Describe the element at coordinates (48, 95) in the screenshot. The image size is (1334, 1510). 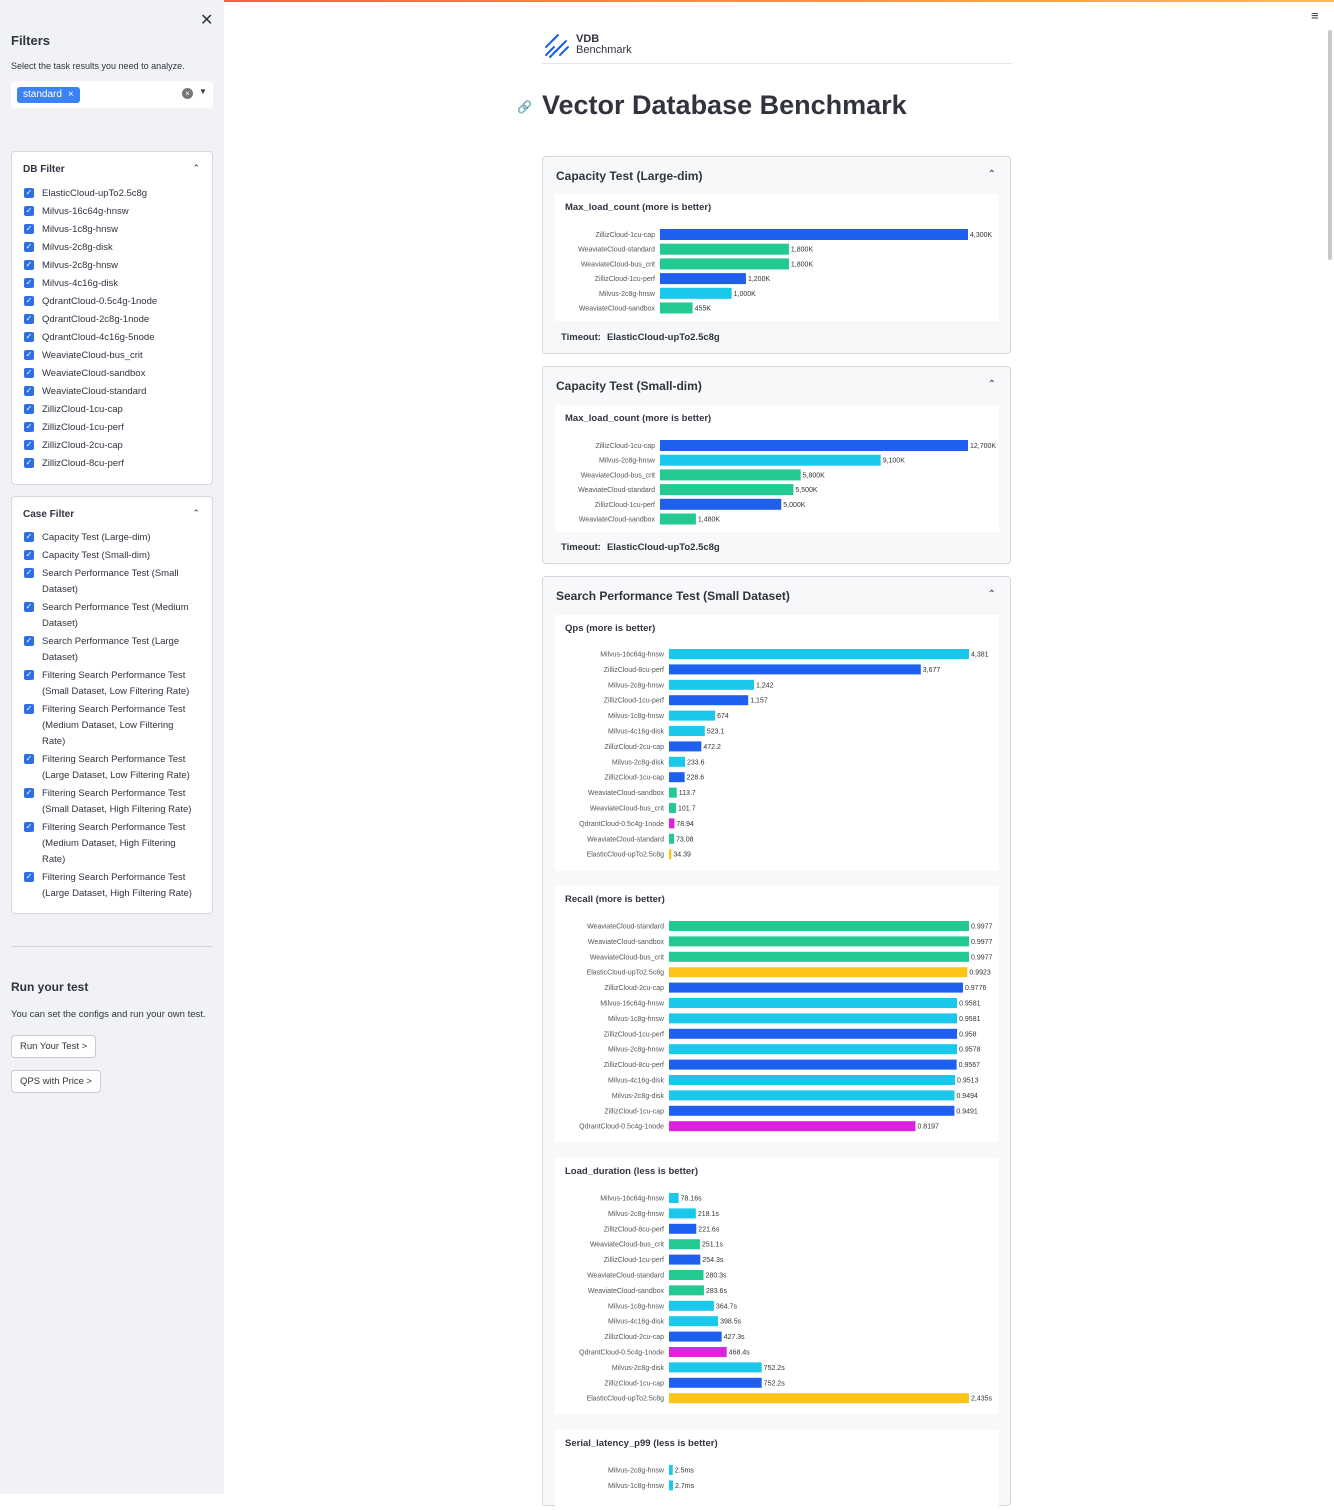
I see `selected-chip: standard ×` at that location.